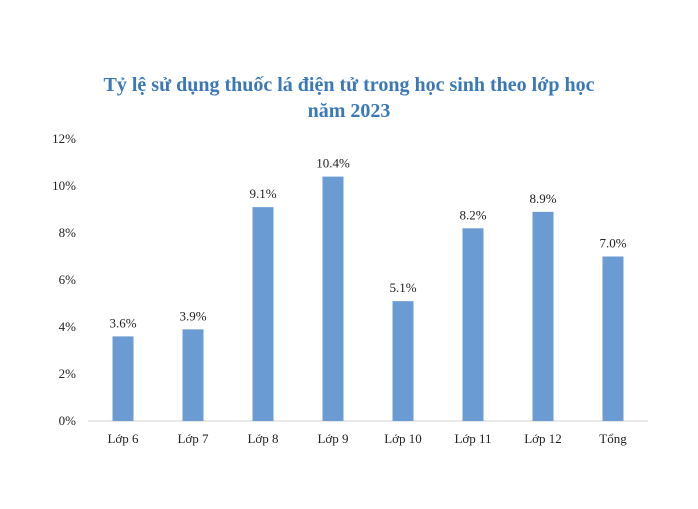 The image size is (698, 509). I want to click on x-tick-label: Lớp 12, so click(543, 438).